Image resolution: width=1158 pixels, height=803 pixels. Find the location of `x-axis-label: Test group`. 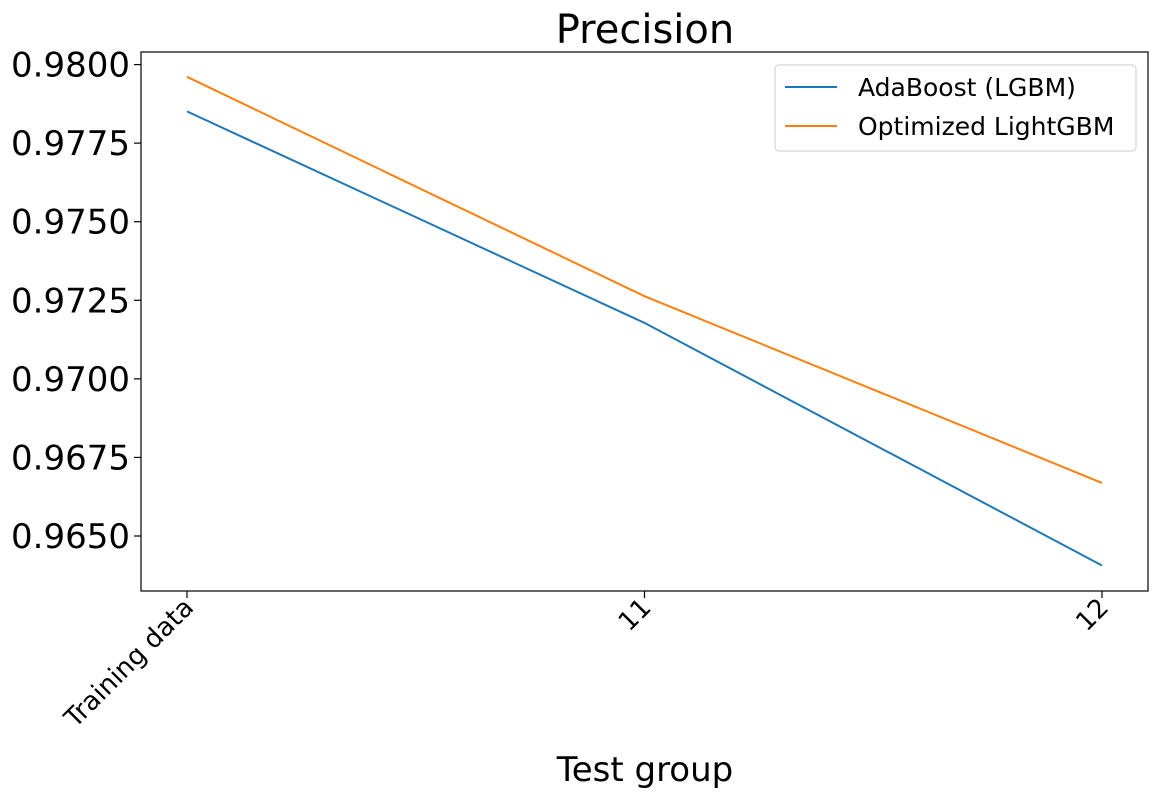

x-axis-label: Test group is located at coordinates (645, 770).